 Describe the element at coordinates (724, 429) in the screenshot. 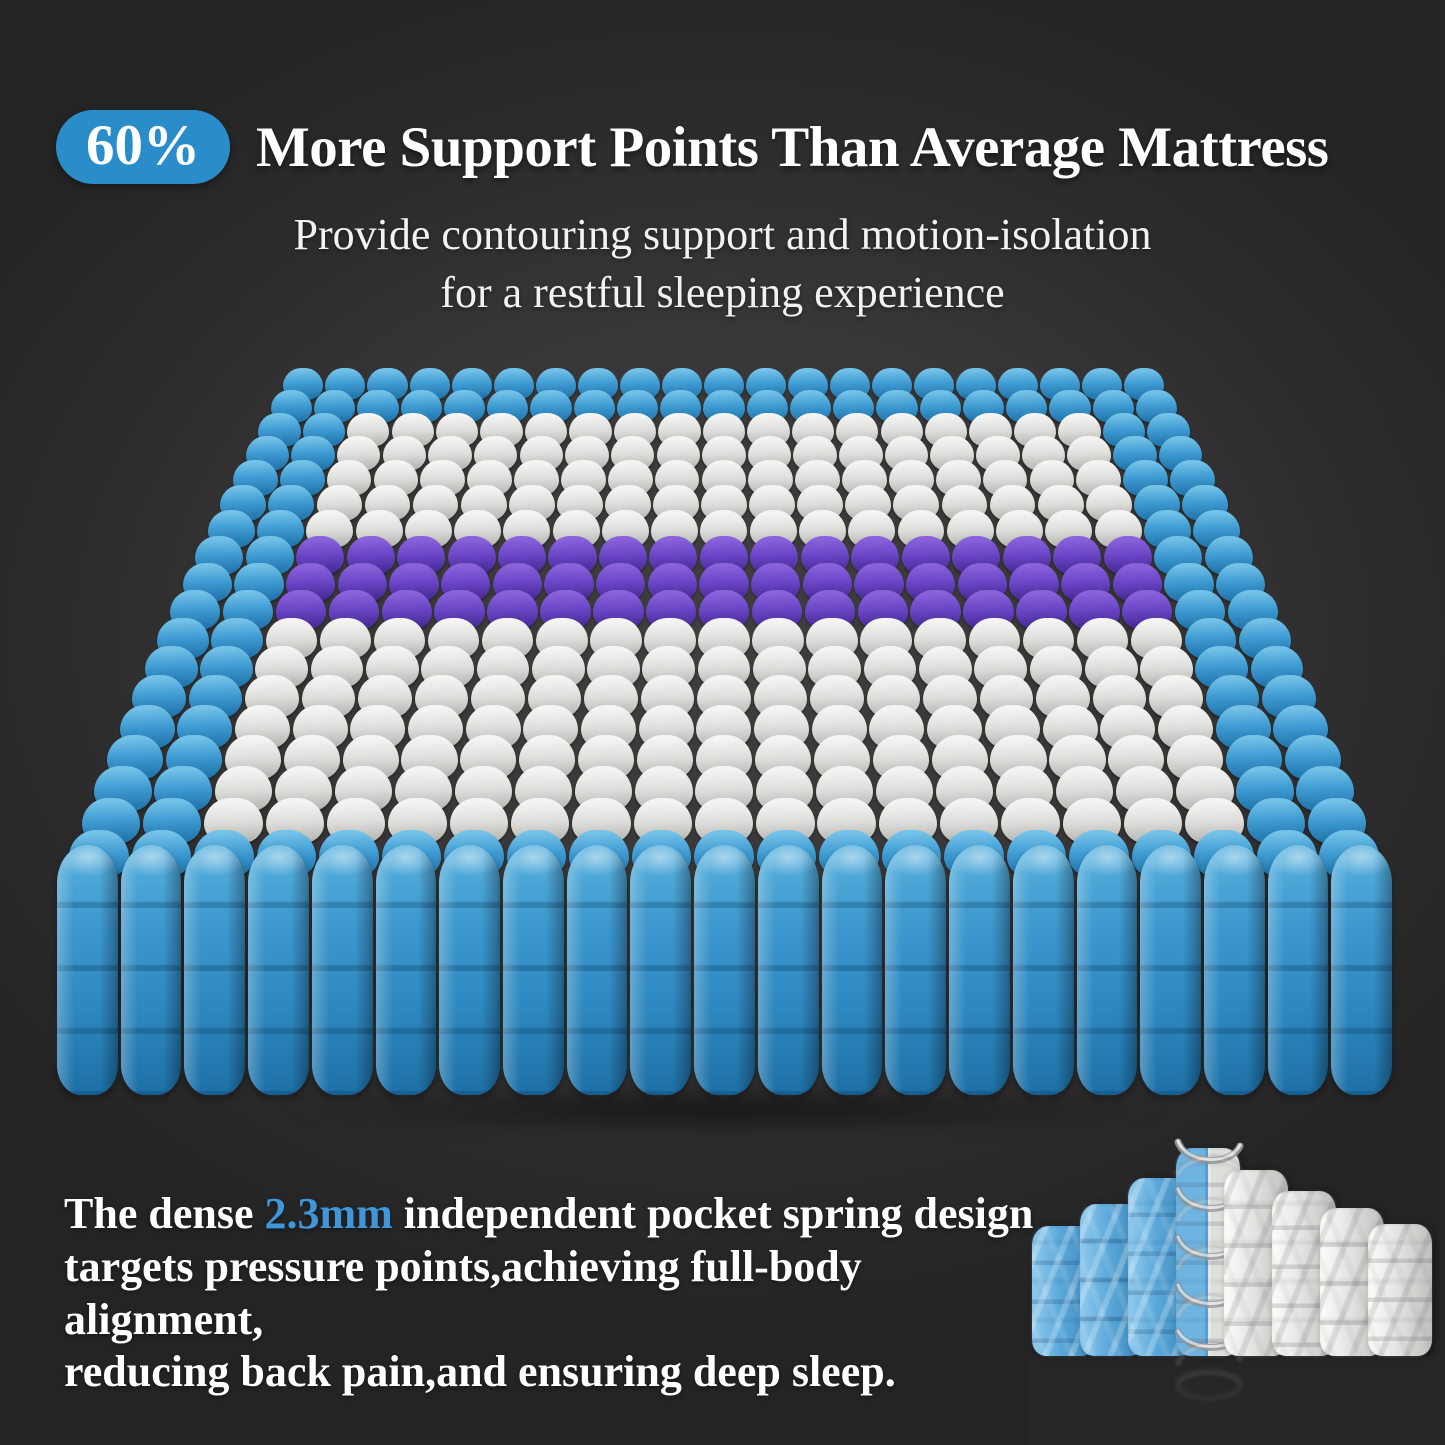

I see `coil-row` at that location.